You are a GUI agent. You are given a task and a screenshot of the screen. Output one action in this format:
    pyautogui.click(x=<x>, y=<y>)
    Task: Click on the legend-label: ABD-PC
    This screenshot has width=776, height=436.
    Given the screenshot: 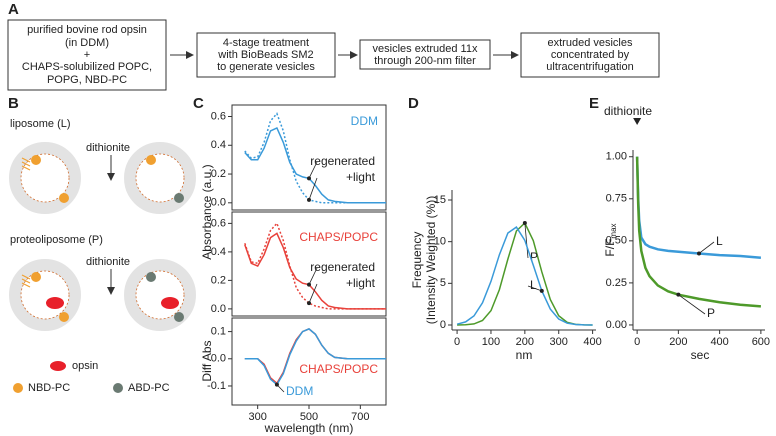 What is the action you would take?
    pyautogui.click(x=149, y=388)
    